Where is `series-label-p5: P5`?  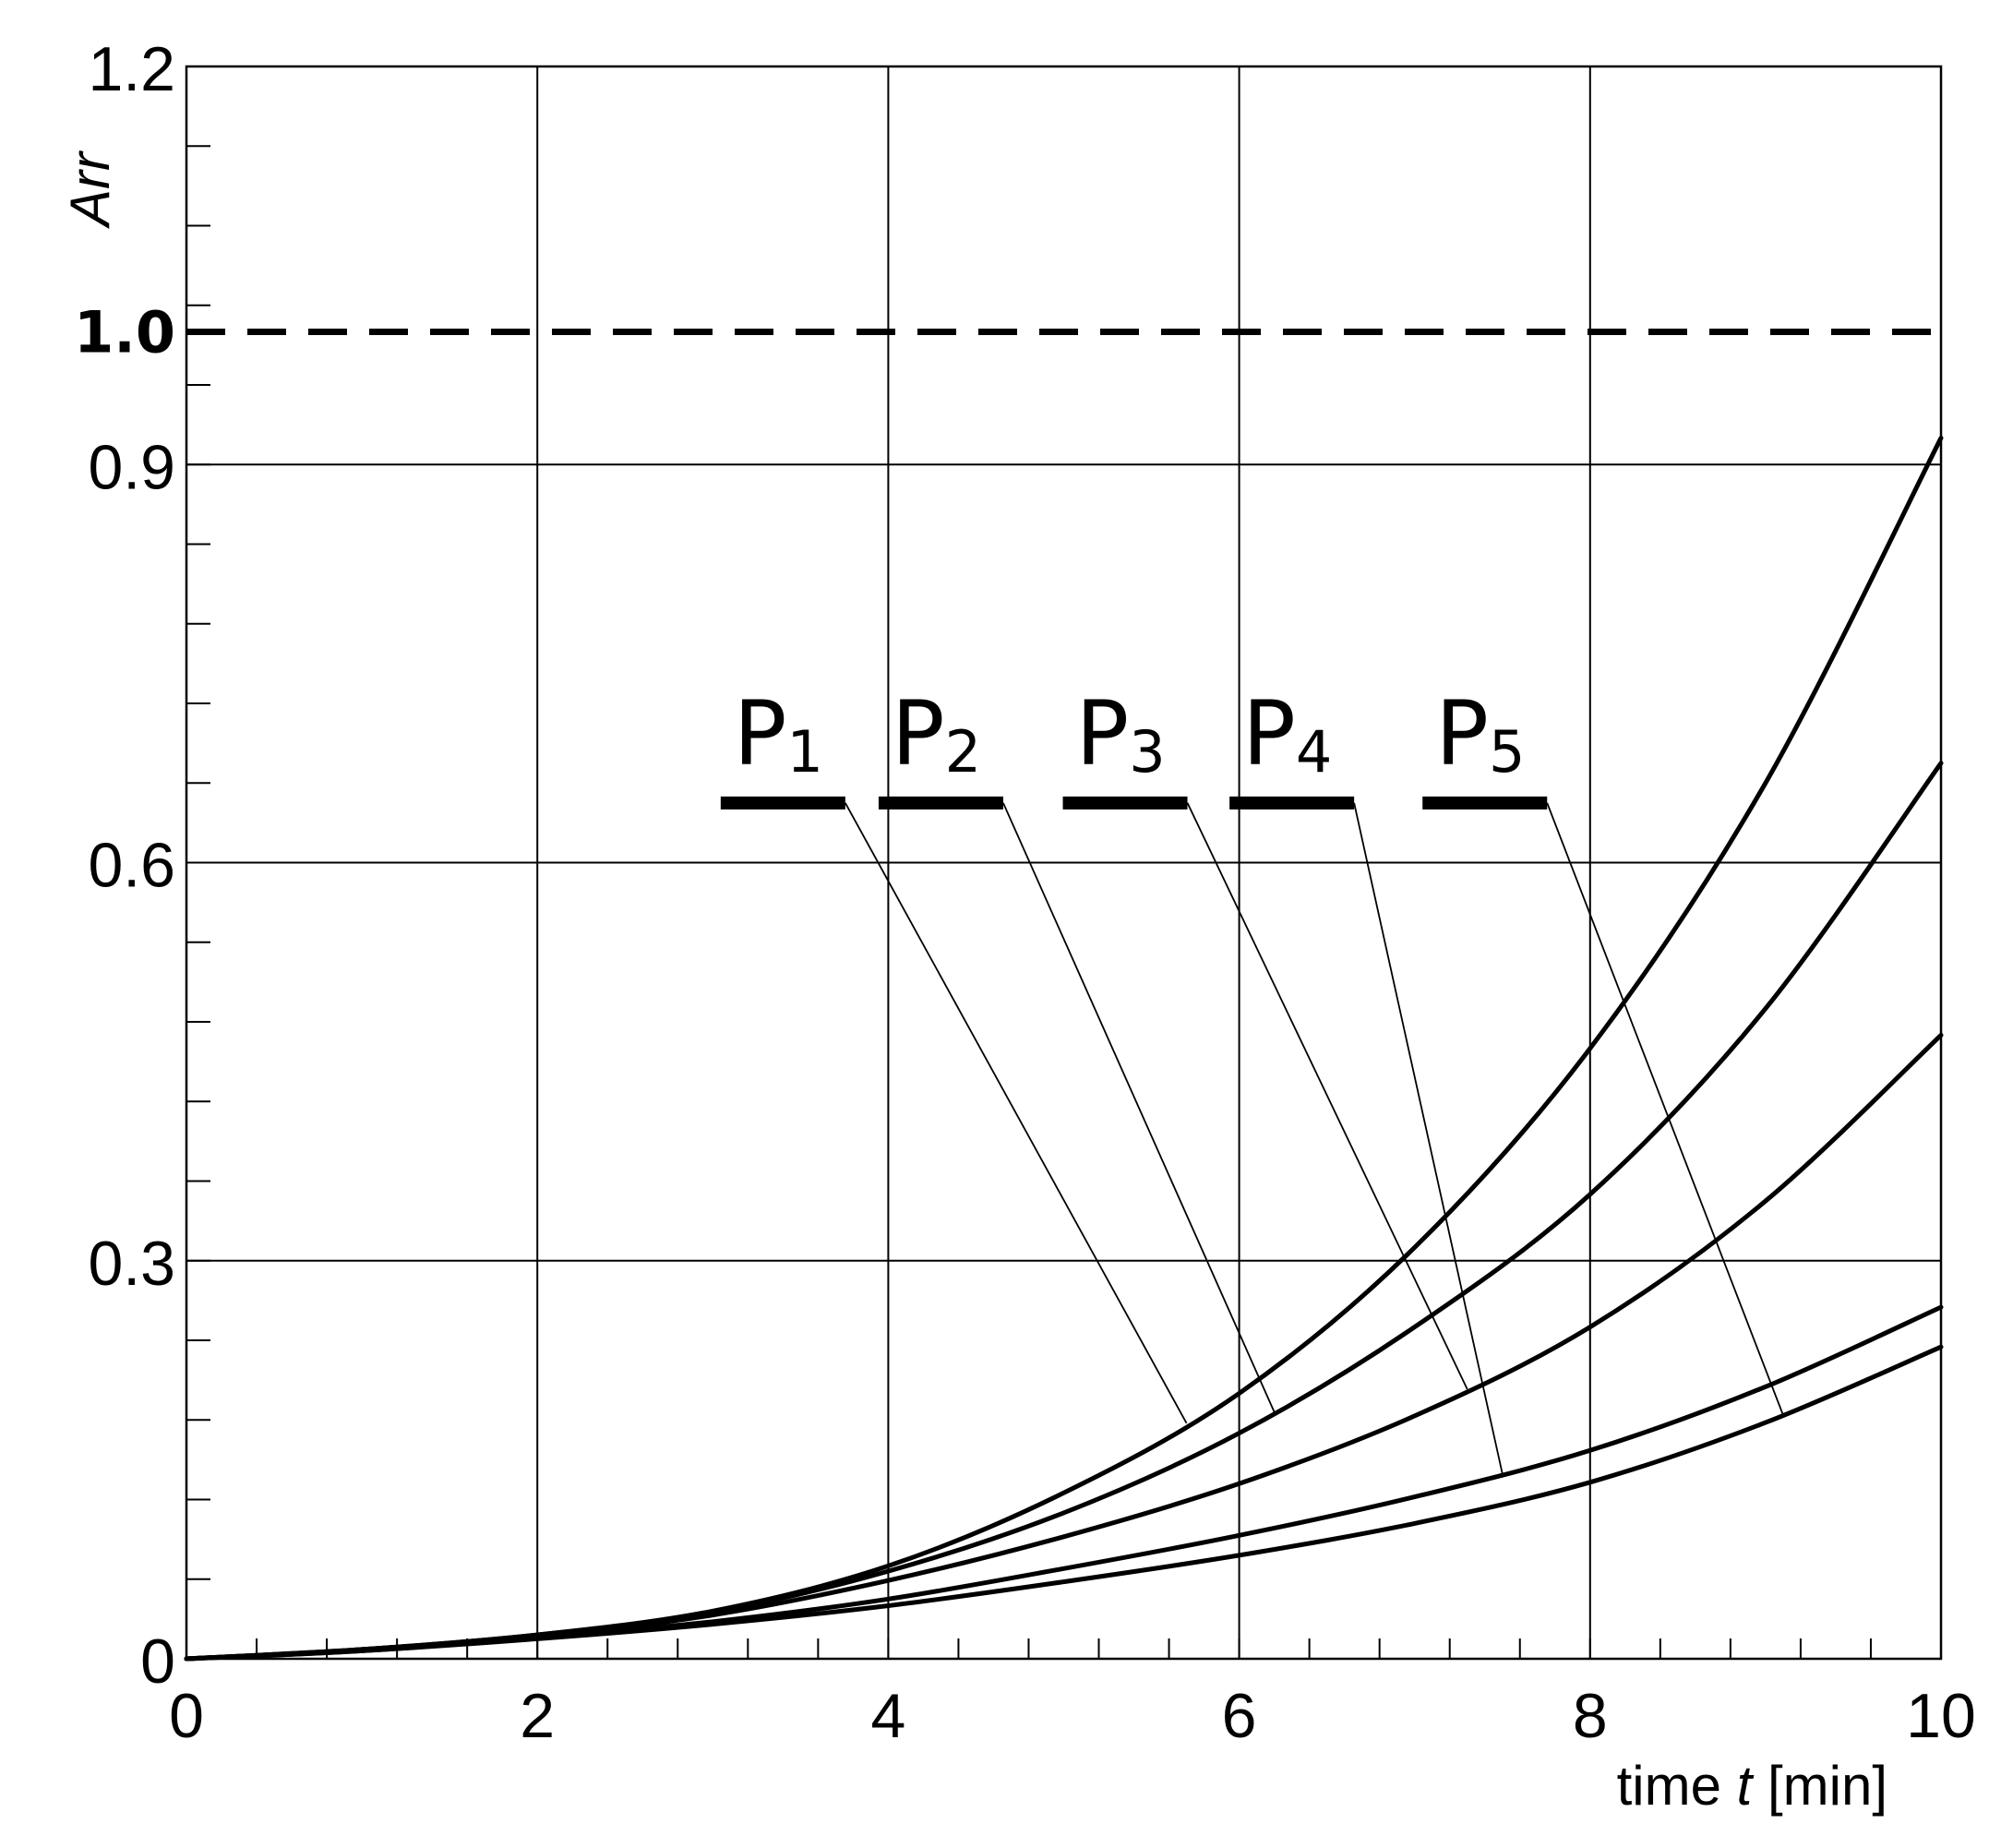 series-label-p5: P5 is located at coordinates (1603, 1049).